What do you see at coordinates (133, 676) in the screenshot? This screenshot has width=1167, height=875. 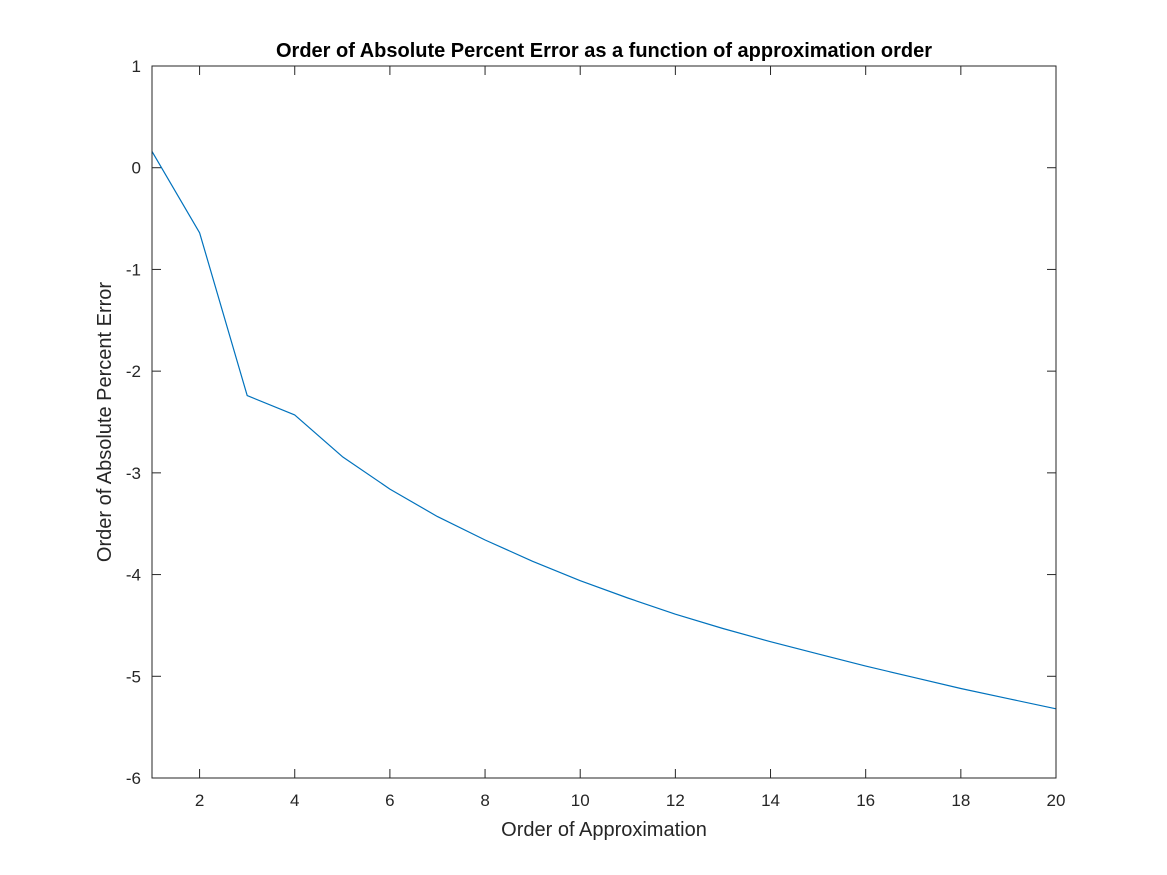 I see `y-tick-label: -5` at bounding box center [133, 676].